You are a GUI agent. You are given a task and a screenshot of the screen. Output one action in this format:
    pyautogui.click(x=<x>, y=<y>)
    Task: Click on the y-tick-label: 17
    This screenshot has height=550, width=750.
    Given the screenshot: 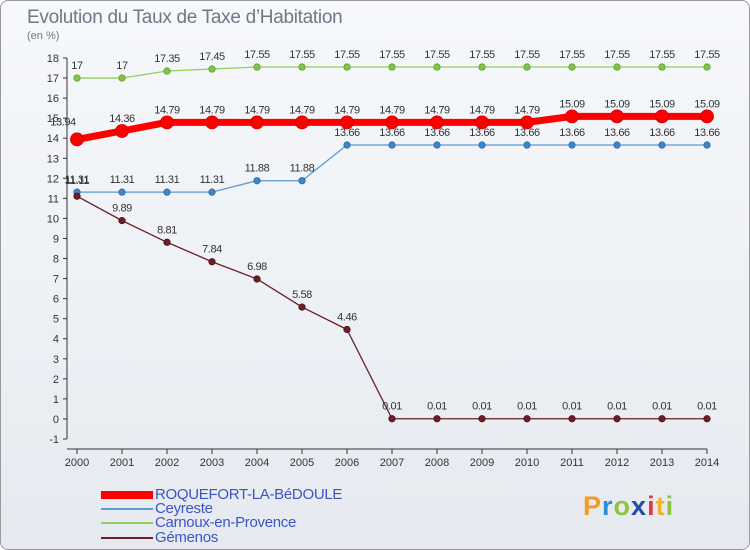 What is the action you would take?
    pyautogui.click(x=53, y=79)
    